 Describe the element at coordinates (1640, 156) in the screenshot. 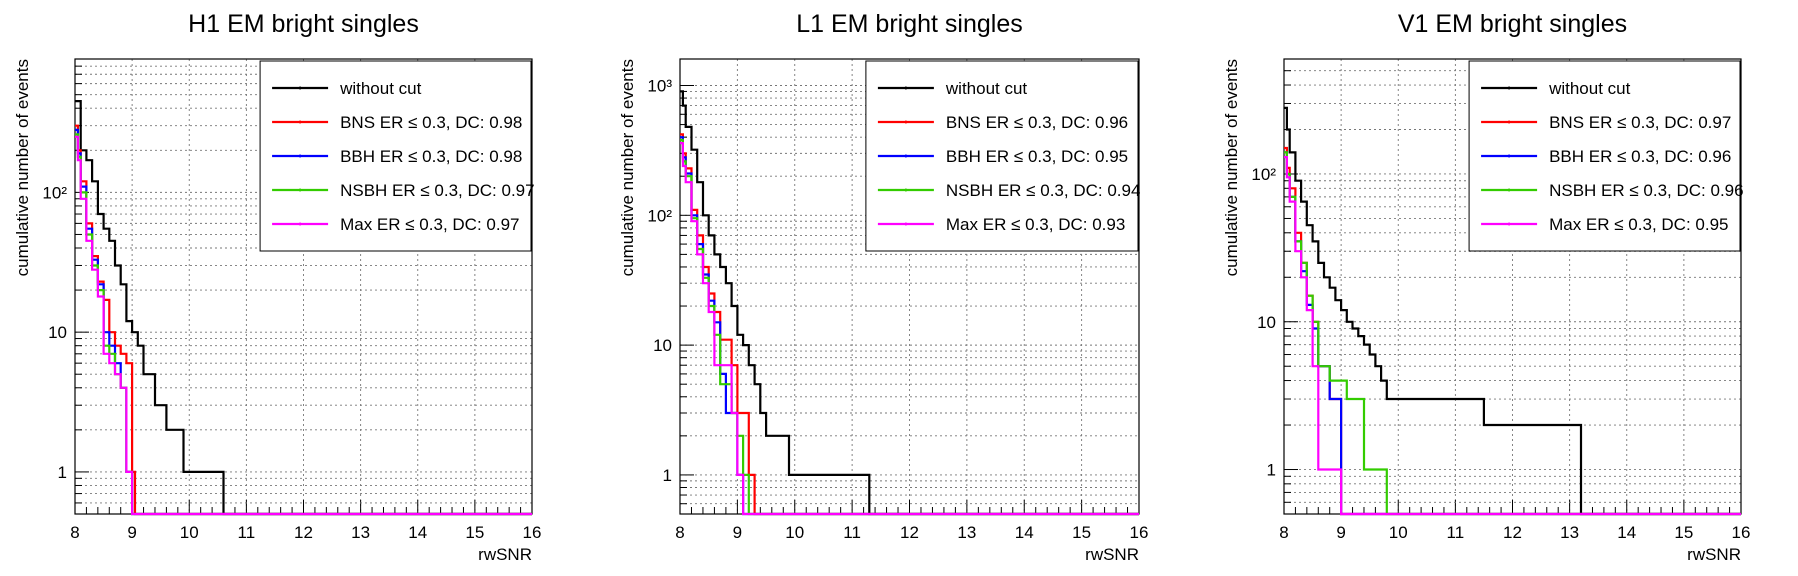

I see `legend-entry: BBH ER ≤ 0.3, DC: 0.96` at that location.